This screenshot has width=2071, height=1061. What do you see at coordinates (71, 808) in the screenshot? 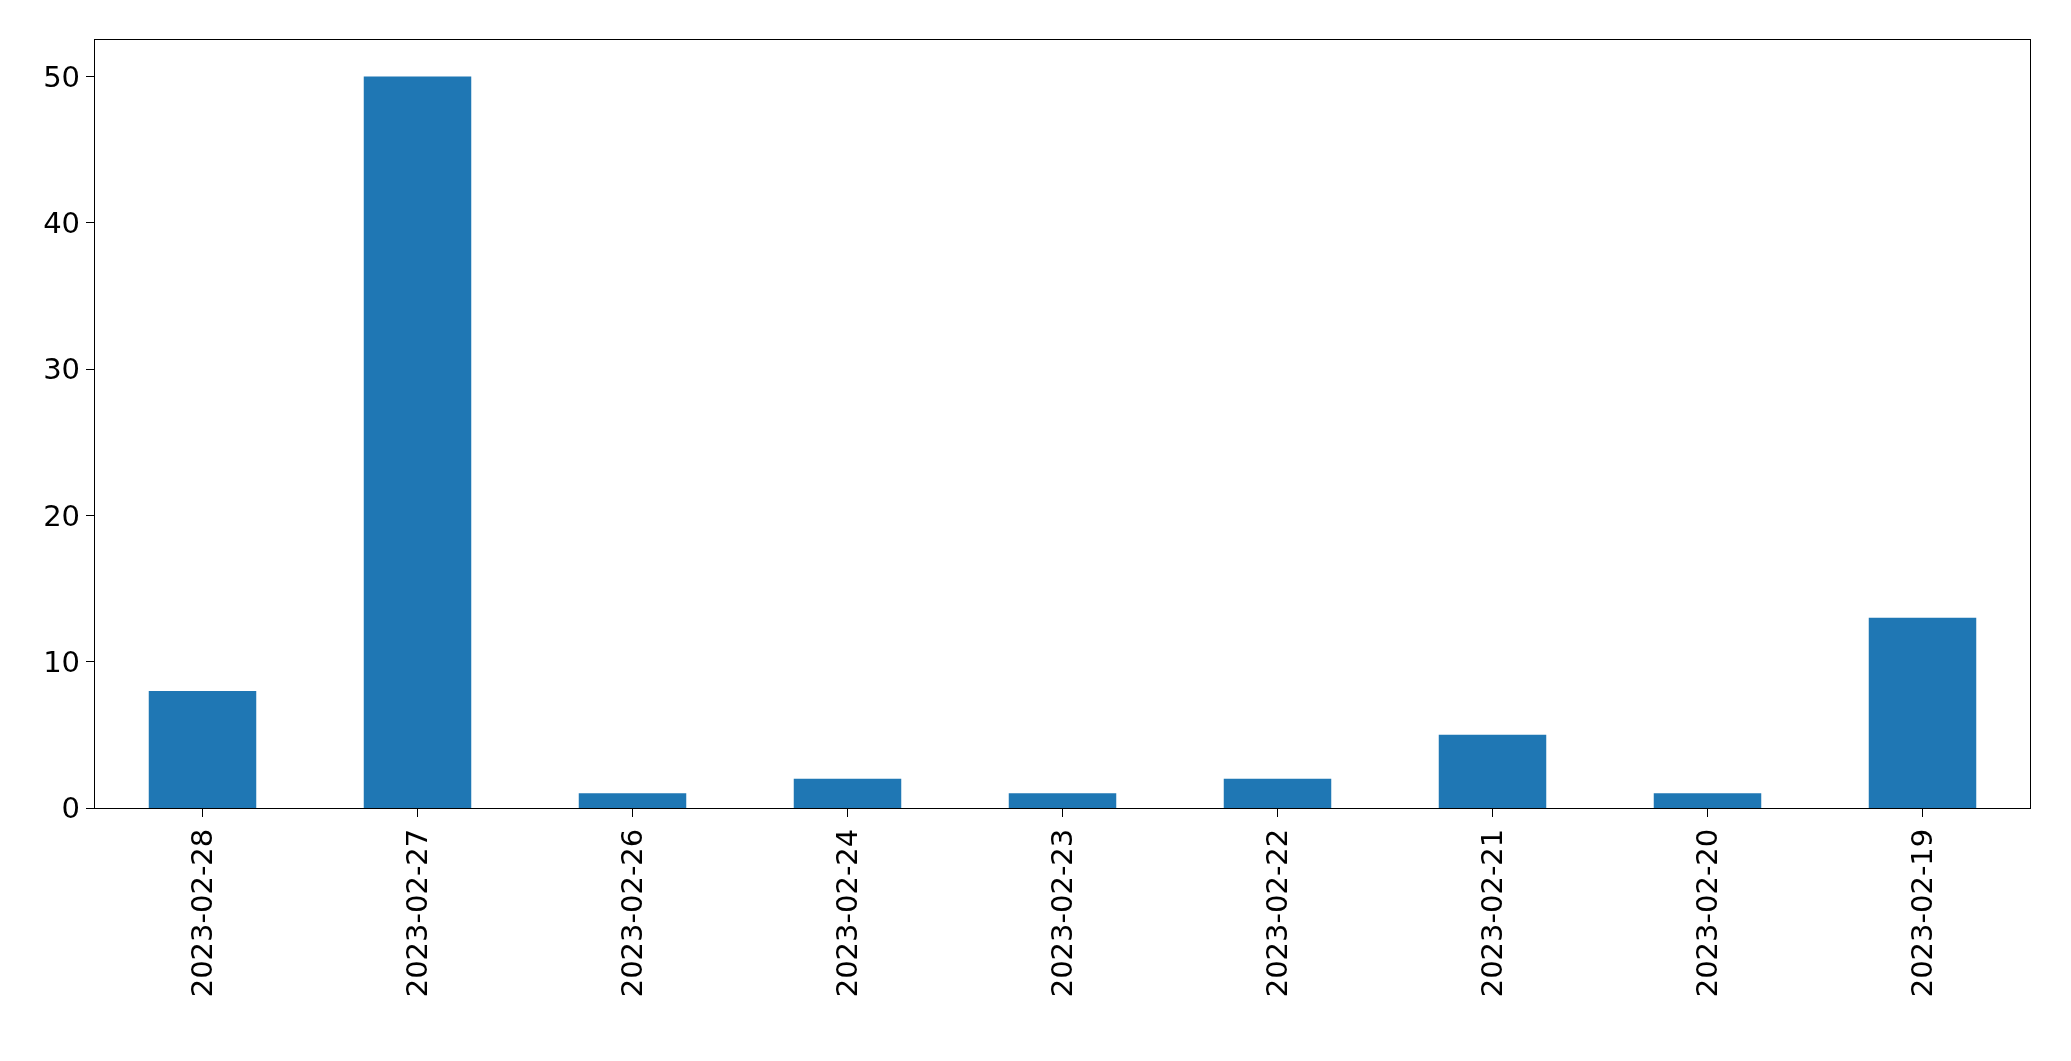
I see `y-tick-label: 0` at bounding box center [71, 808].